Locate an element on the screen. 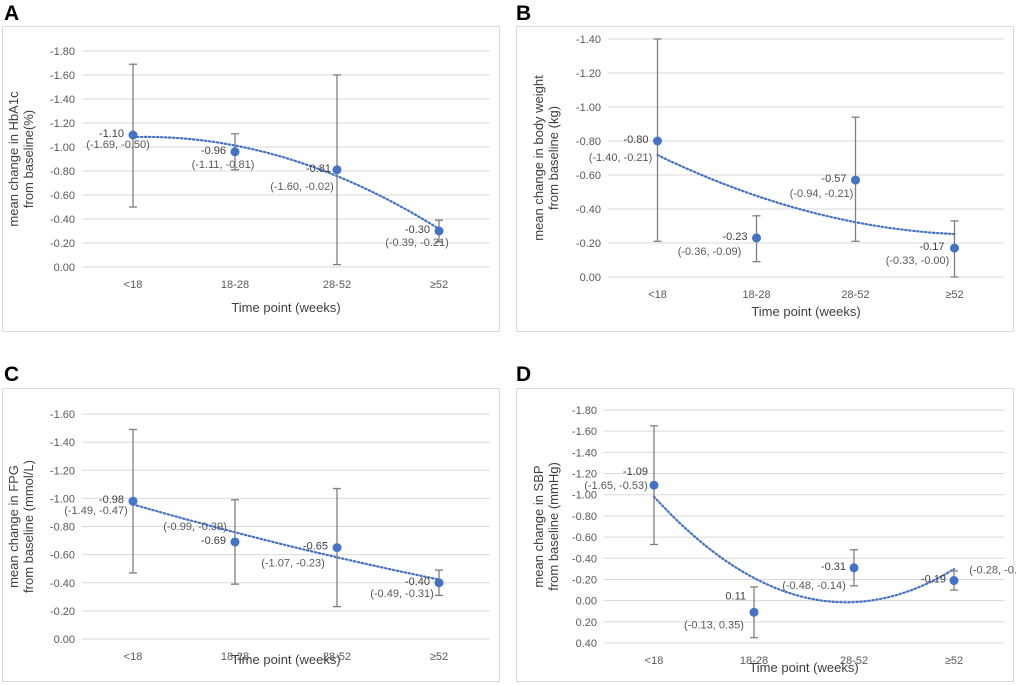 The height and width of the screenshot is (685, 1017). y-tick-label: 0.40 is located at coordinates (586, 644).